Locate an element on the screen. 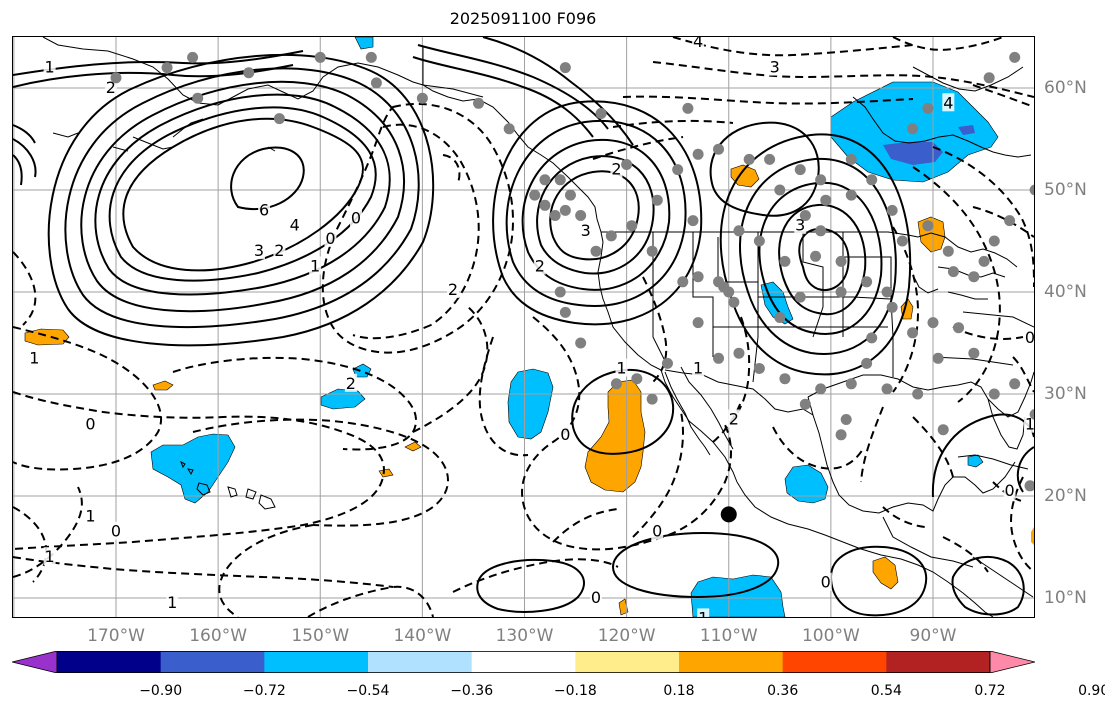  shade-blue-pac1 is located at coordinates (343, 399).